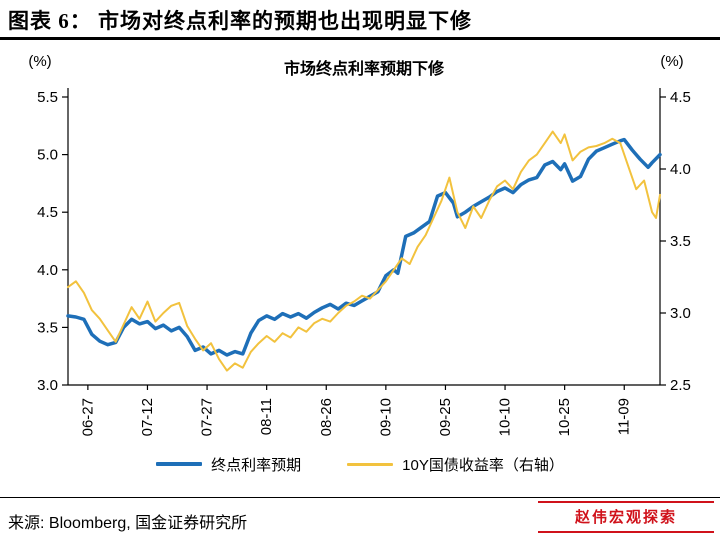 The image size is (720, 536). Describe the element at coordinates (47, 155) in the screenshot. I see `left-axis-tick-label: 5.0` at that location.